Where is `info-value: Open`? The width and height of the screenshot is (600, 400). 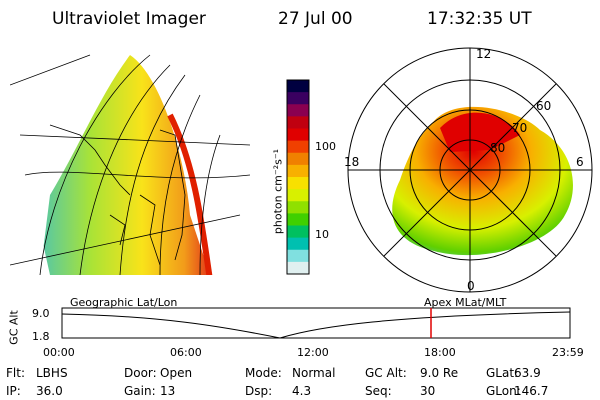 info-value: Open is located at coordinates (176, 373).